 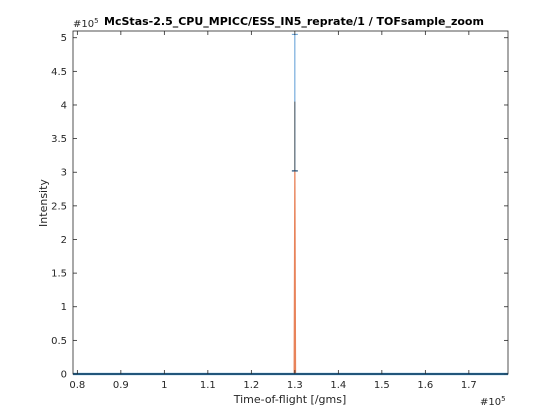 What do you see at coordinates (425, 385) in the screenshot?
I see `x-tick-label: 1.6` at bounding box center [425, 385].